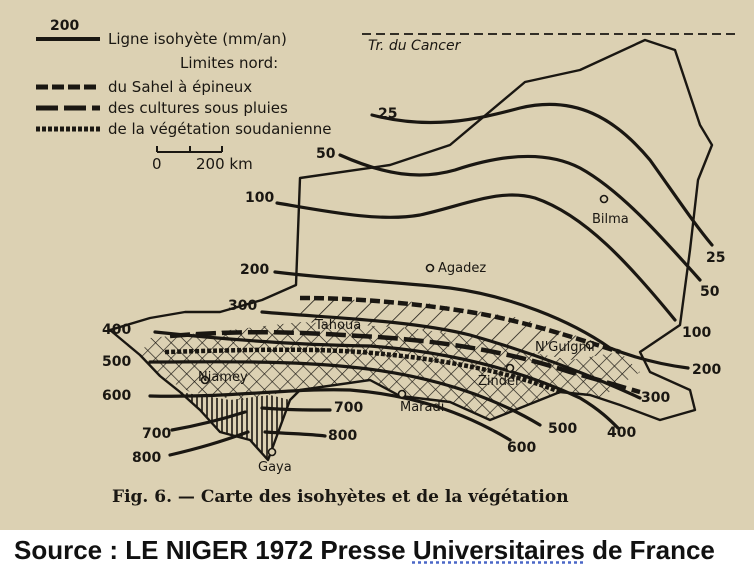 This screenshot has width=754, height=575. I want to click on crops-limit-line, so click(405, 362).